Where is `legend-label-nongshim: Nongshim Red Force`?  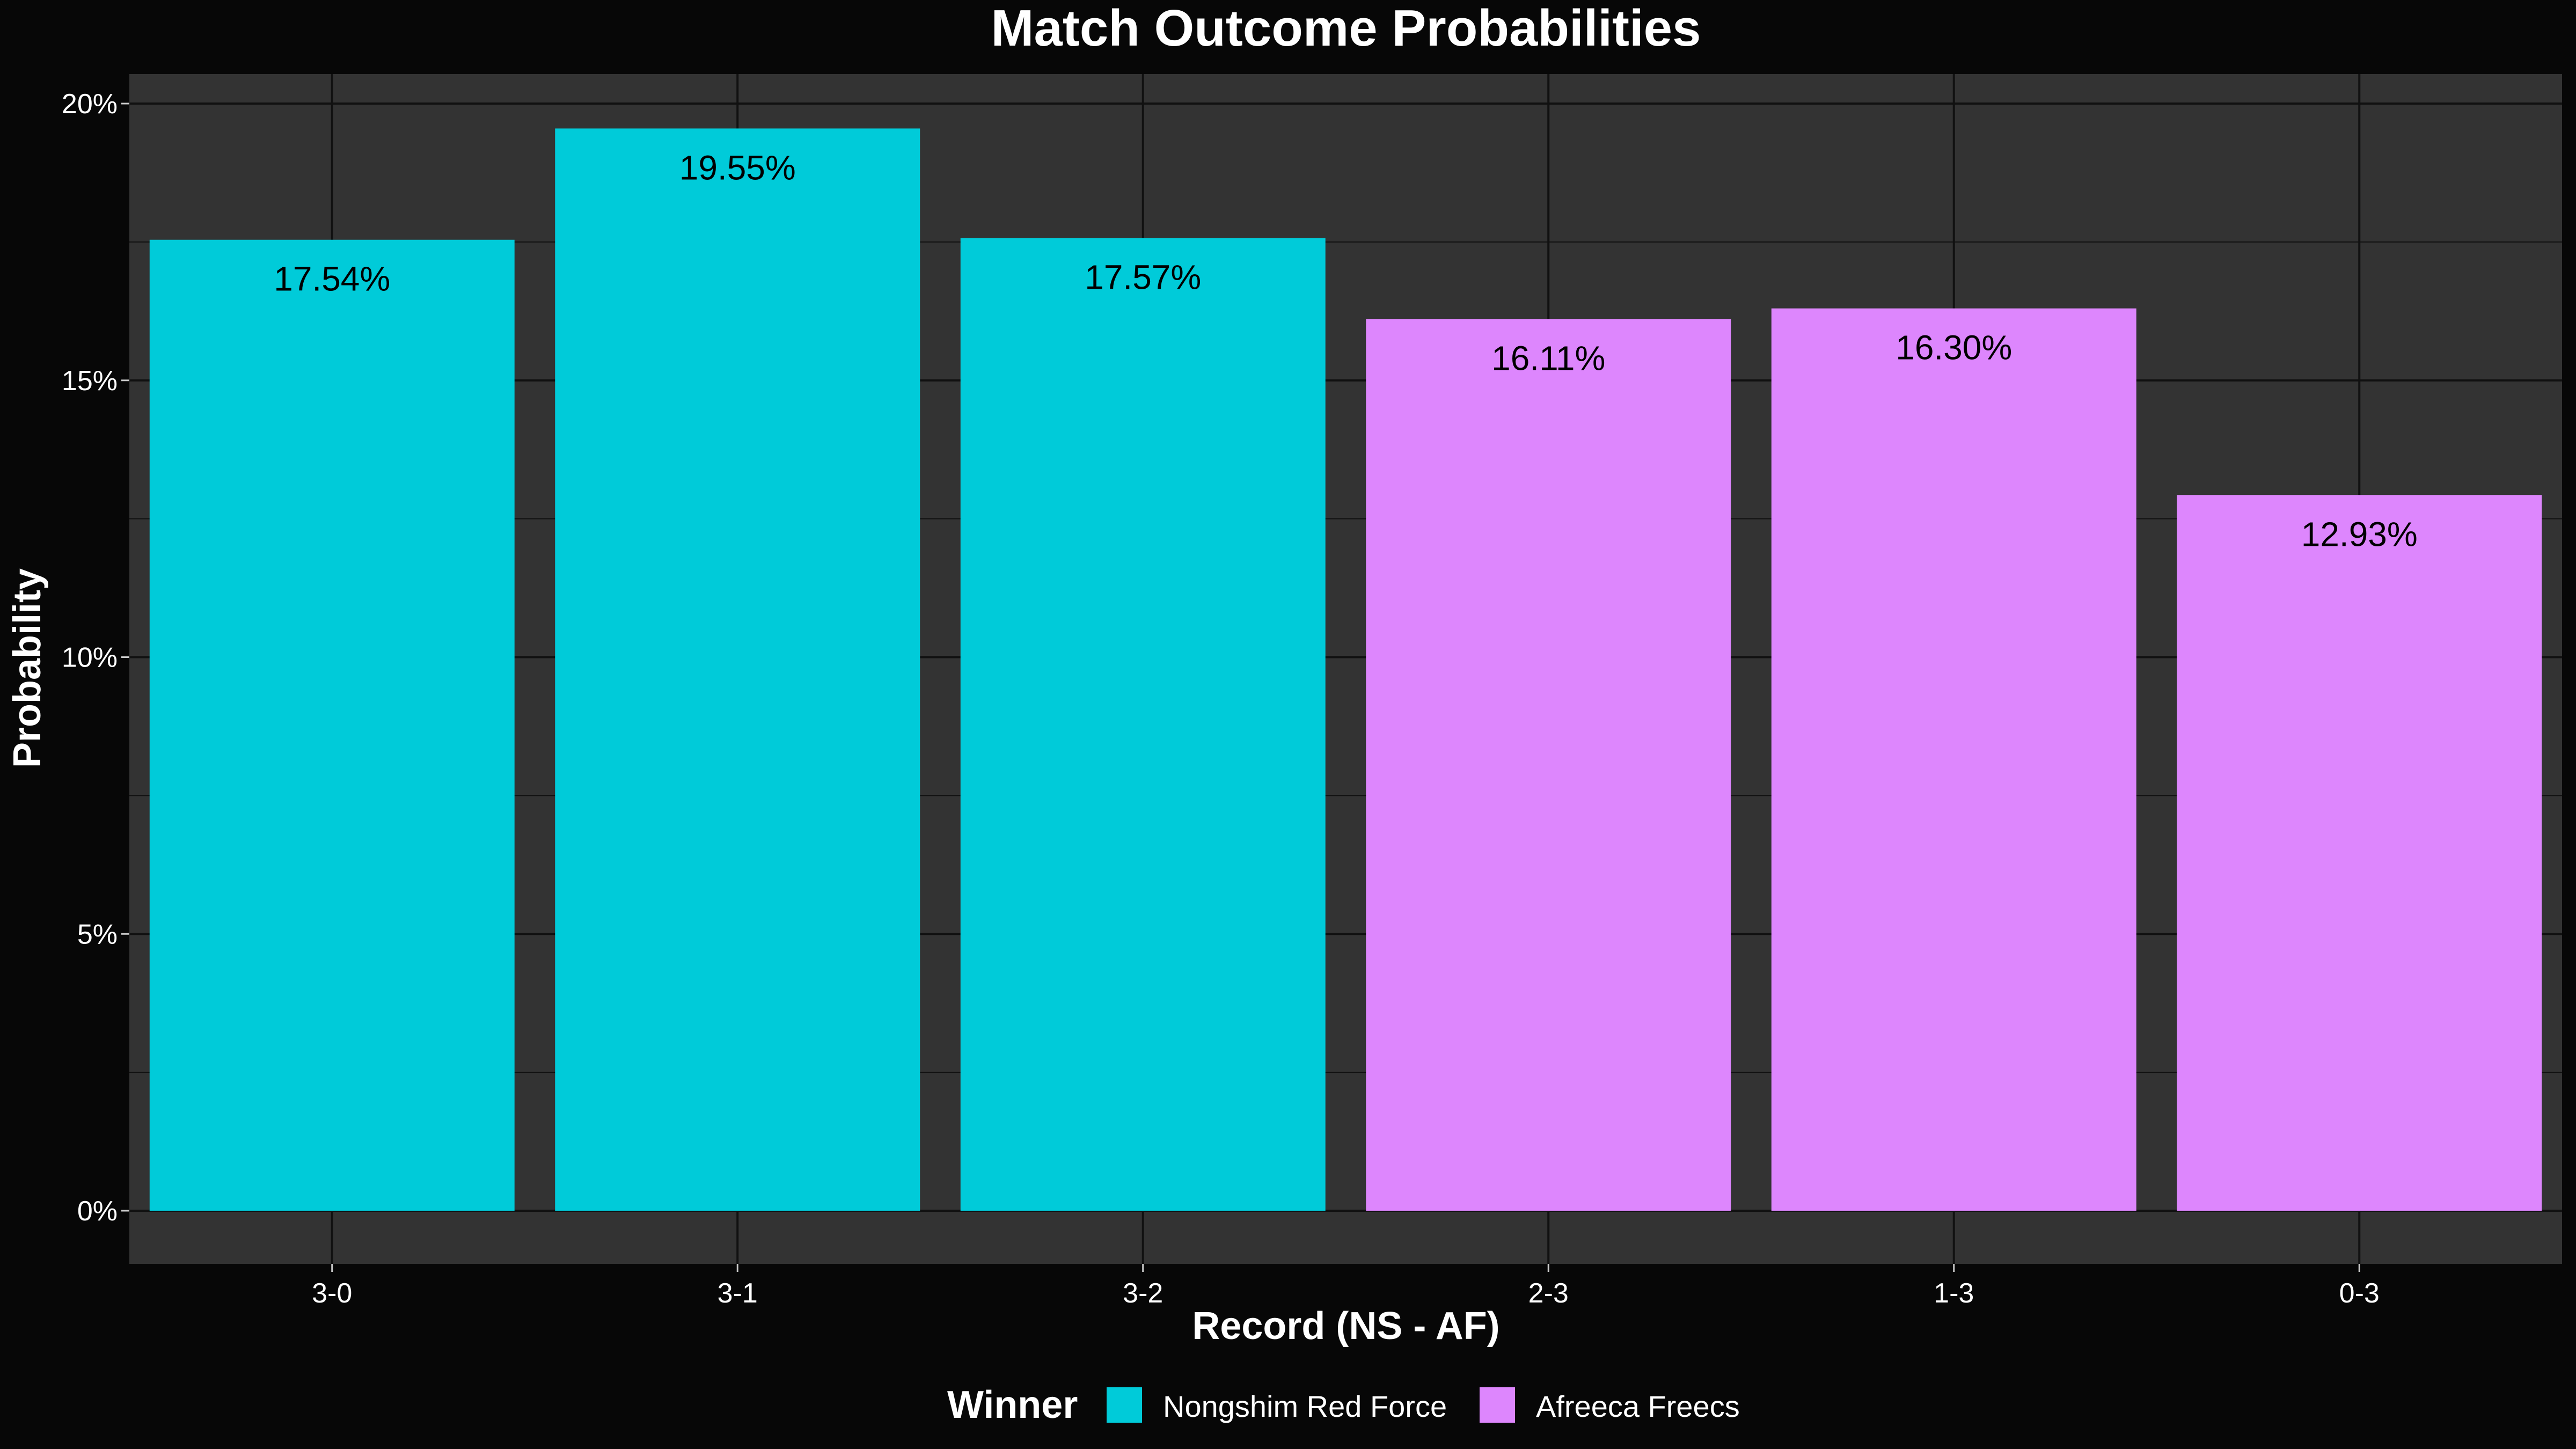 legend-label-nongshim: Nongshim Red Force is located at coordinates (1305, 1406).